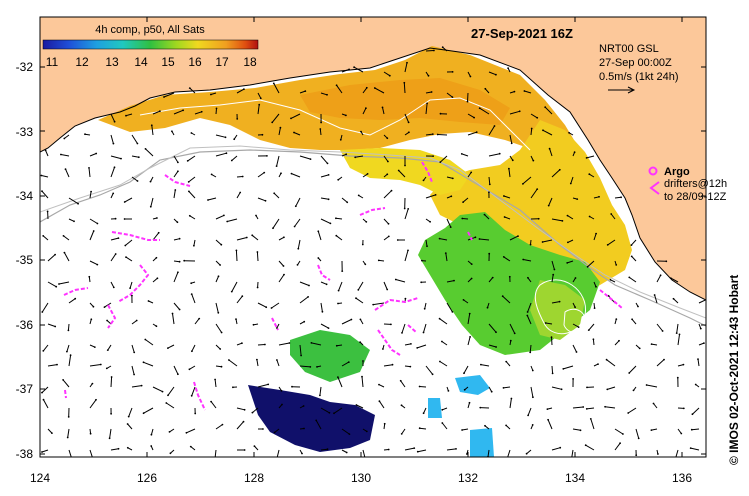 The image size is (749, 496). Describe the element at coordinates (25, 196) in the screenshot. I see `y-tick-label: -34` at that location.